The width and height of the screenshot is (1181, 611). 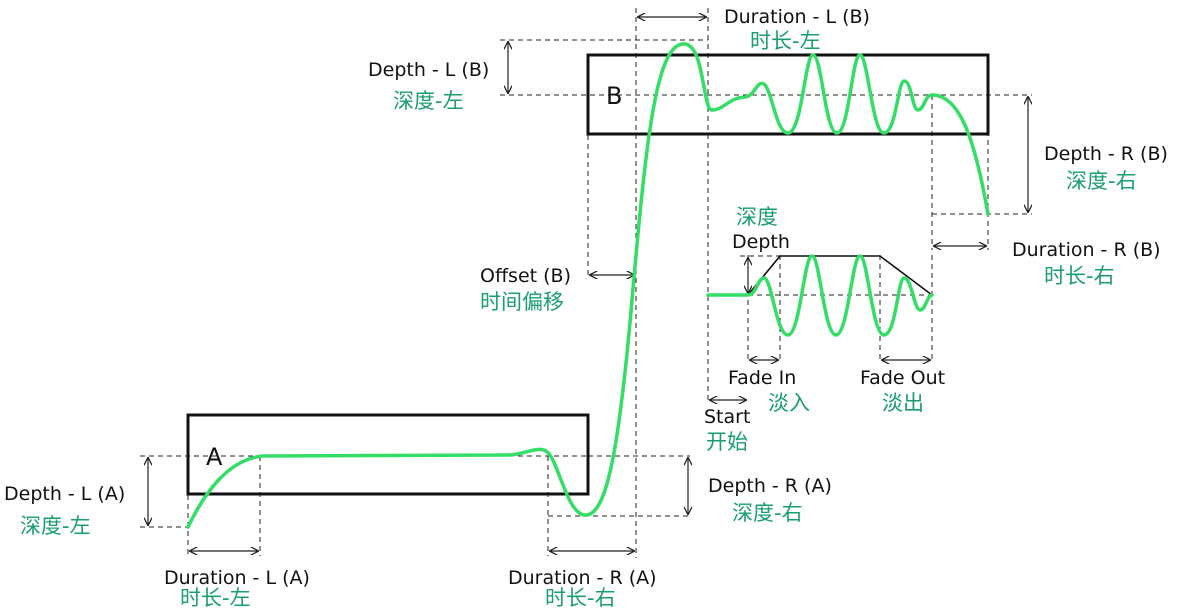 I want to click on label-duration-l-a-cn: 时长-左, so click(x=215, y=598).